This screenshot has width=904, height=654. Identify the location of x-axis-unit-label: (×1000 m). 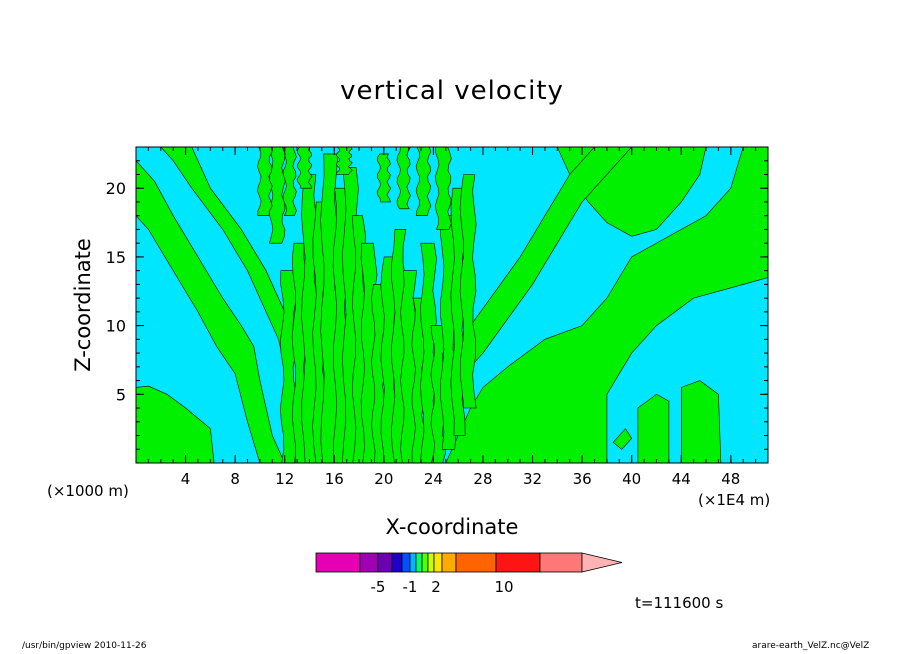
(88, 491).